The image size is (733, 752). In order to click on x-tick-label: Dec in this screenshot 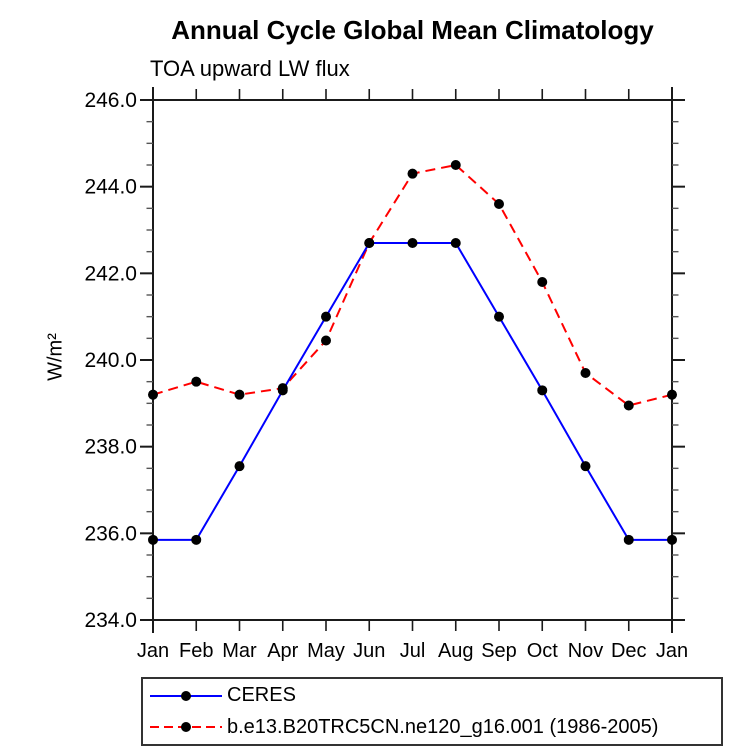, I will do `click(629, 651)`.